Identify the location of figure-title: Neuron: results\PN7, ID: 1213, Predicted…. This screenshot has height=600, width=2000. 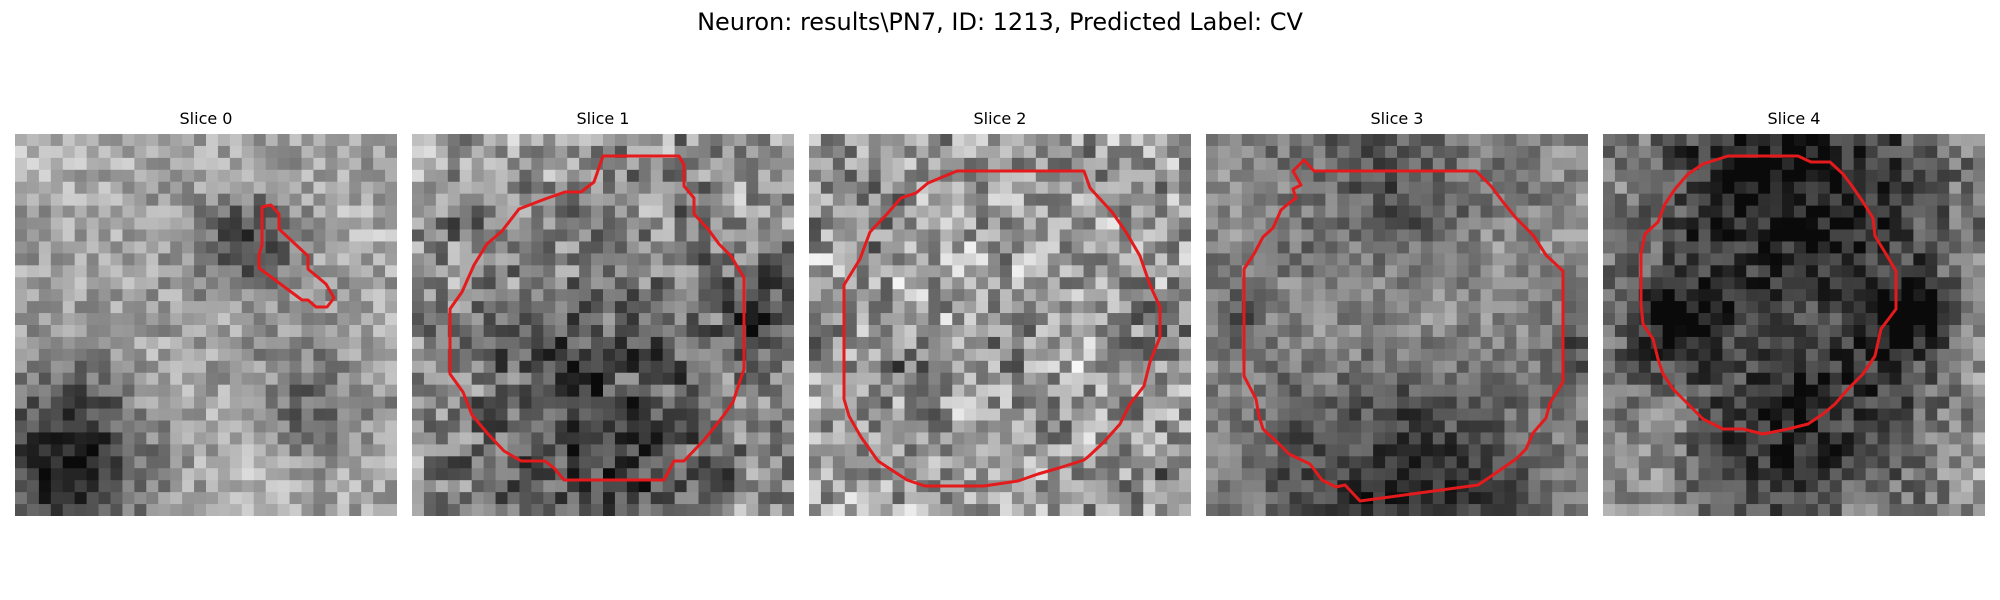
(1000, 22).